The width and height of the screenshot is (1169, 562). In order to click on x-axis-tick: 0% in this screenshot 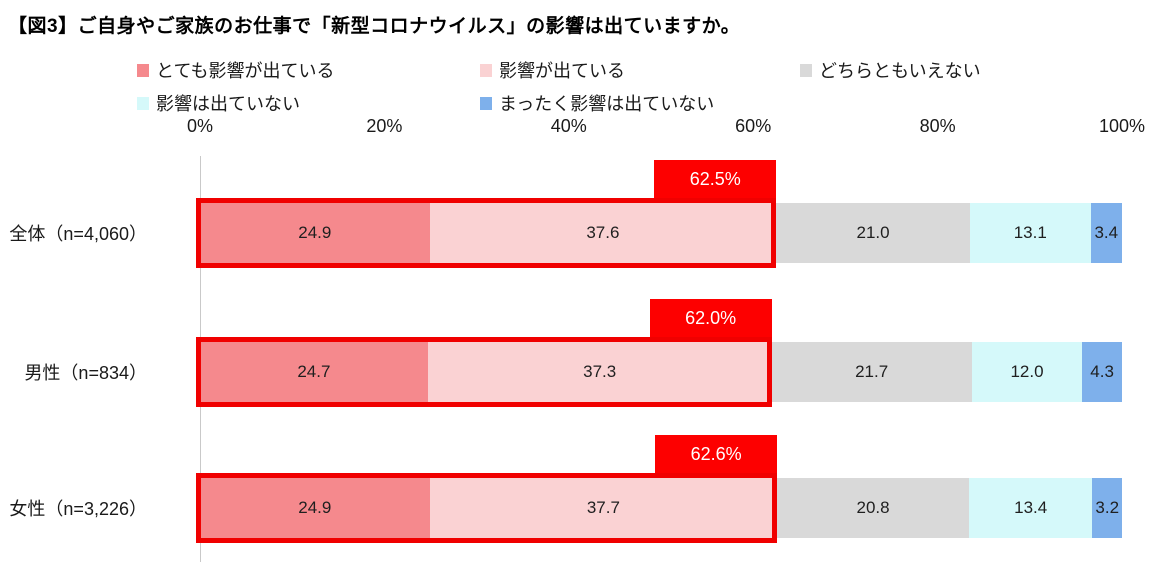, I will do `click(200, 126)`.